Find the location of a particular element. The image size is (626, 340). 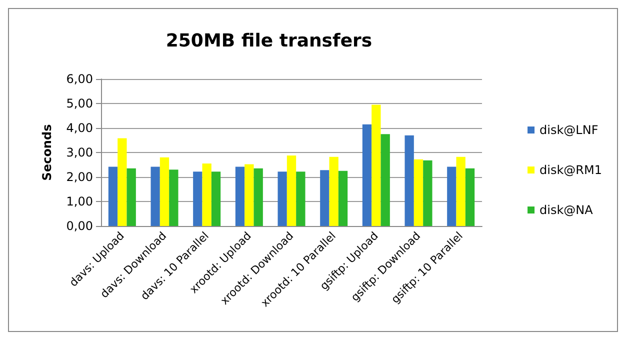

legend-label: disk@NA is located at coordinates (567, 210).